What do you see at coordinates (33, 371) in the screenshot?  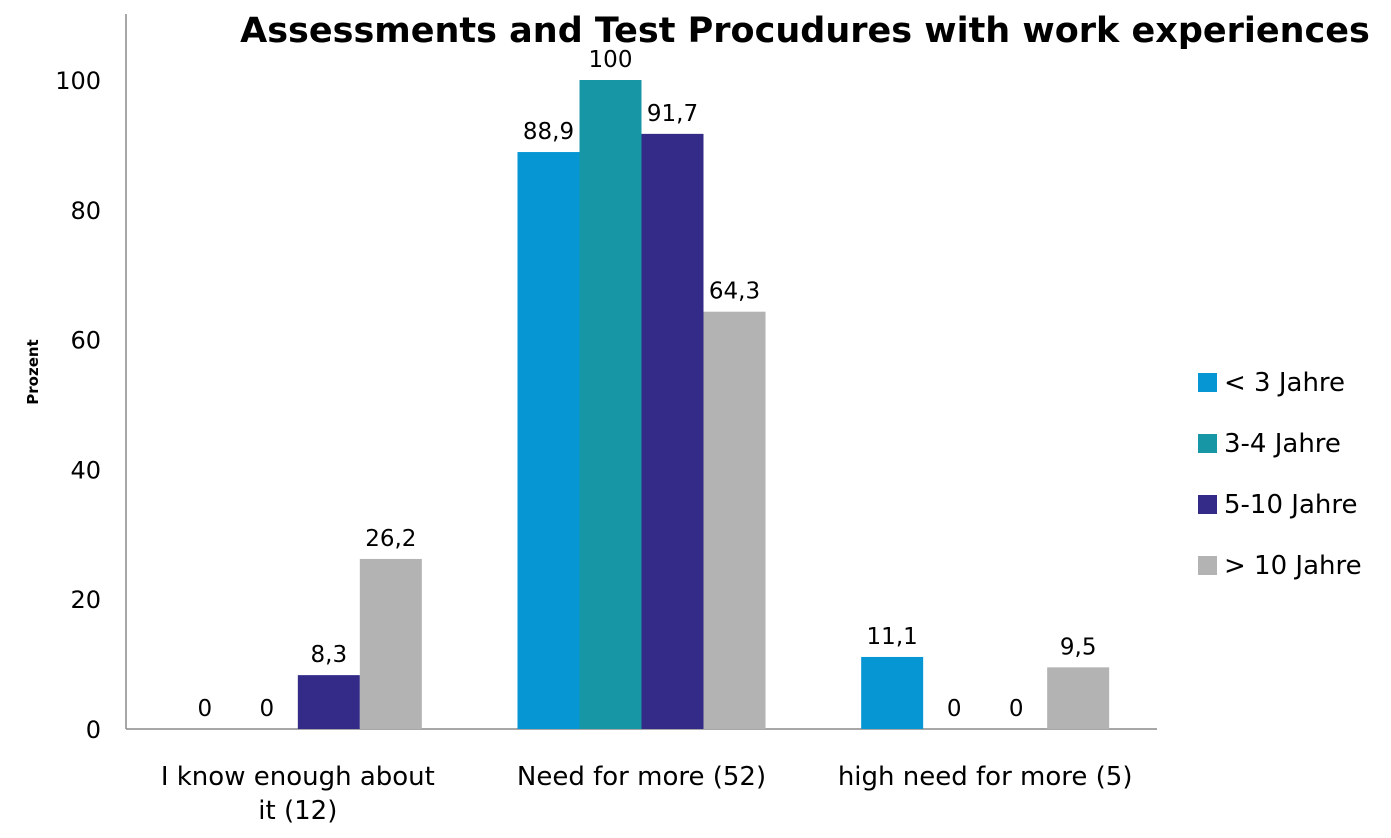 I see `y-axis-label: Prozent` at bounding box center [33, 371].